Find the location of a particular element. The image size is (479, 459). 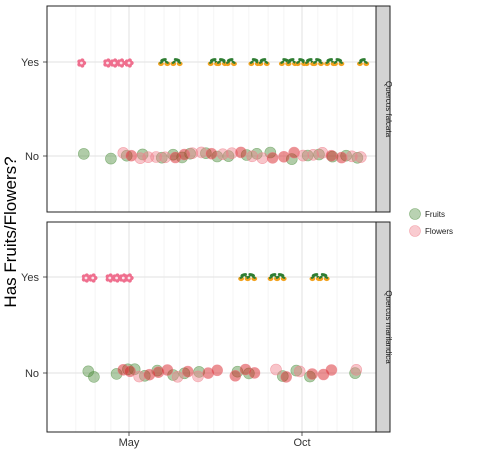

legend-key-flowers is located at coordinates (415, 231).